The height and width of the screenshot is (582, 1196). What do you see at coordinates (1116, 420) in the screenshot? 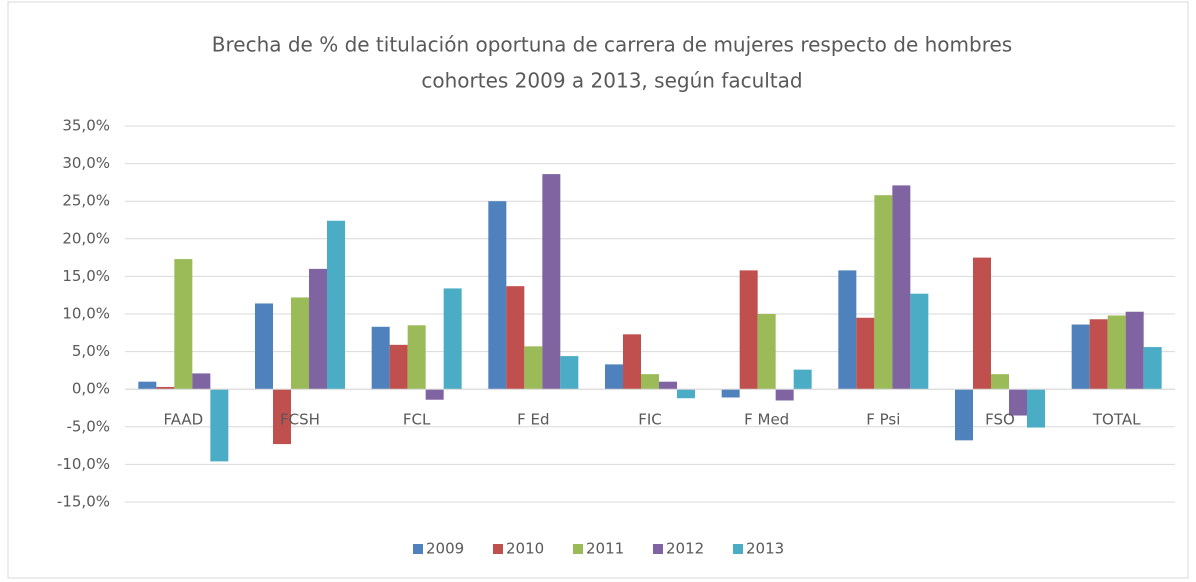
I see `x-tick-label: TOTAL` at bounding box center [1116, 420].